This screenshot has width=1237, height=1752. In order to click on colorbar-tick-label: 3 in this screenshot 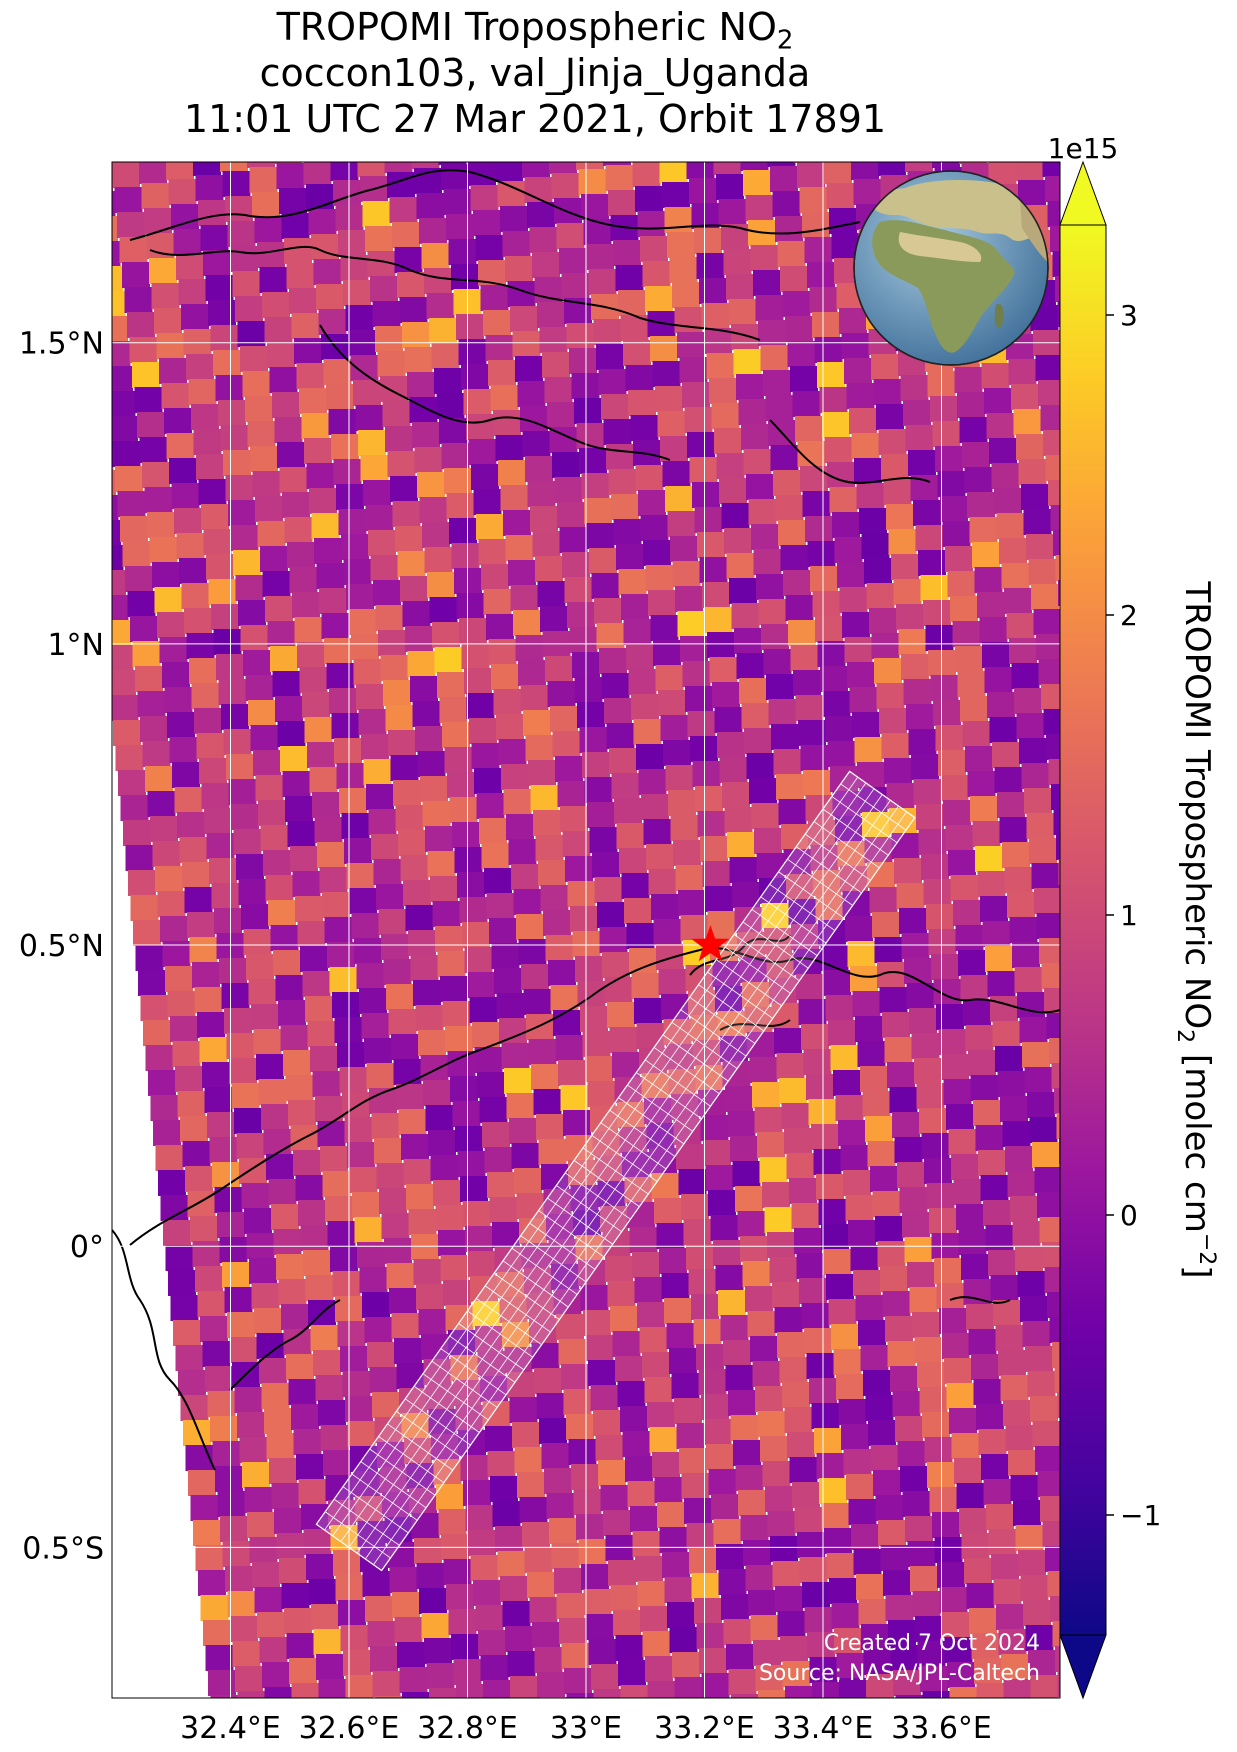, I will do `click(1129, 315)`.